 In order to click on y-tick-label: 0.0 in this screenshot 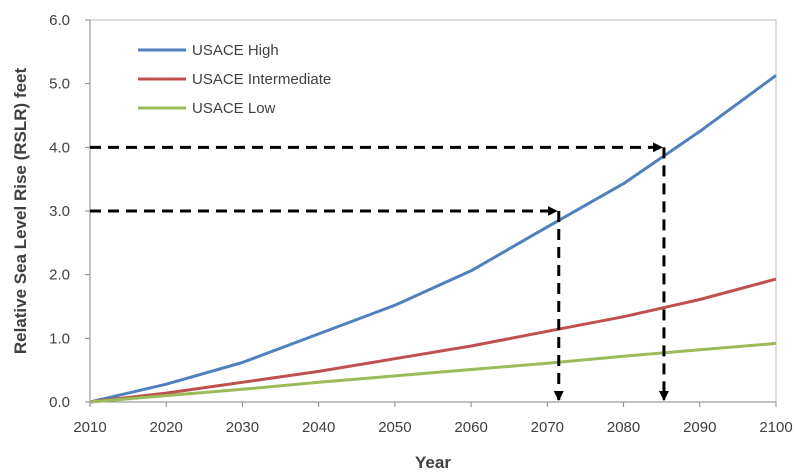, I will do `click(59, 402)`.